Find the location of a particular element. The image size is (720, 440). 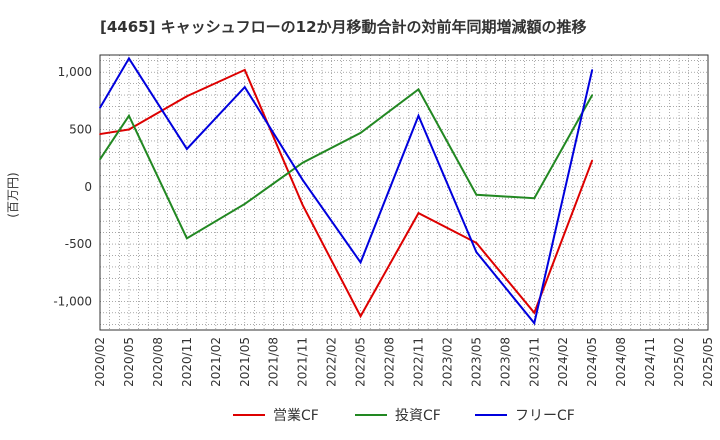

chart-title: [4465] キャッシュフローの12か月移動合計の対前年同期増減額の推移 is located at coordinates (343, 27).